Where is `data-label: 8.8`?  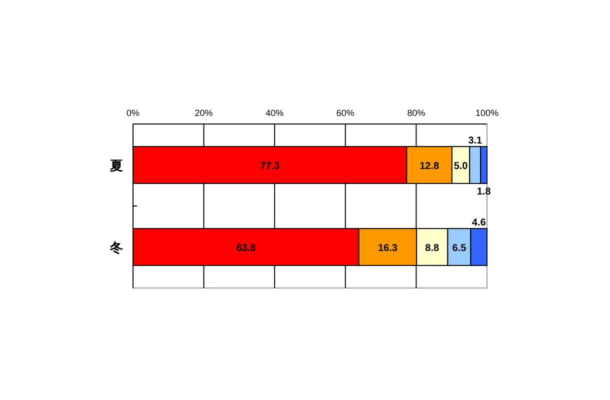 data-label: 8.8 is located at coordinates (432, 248).